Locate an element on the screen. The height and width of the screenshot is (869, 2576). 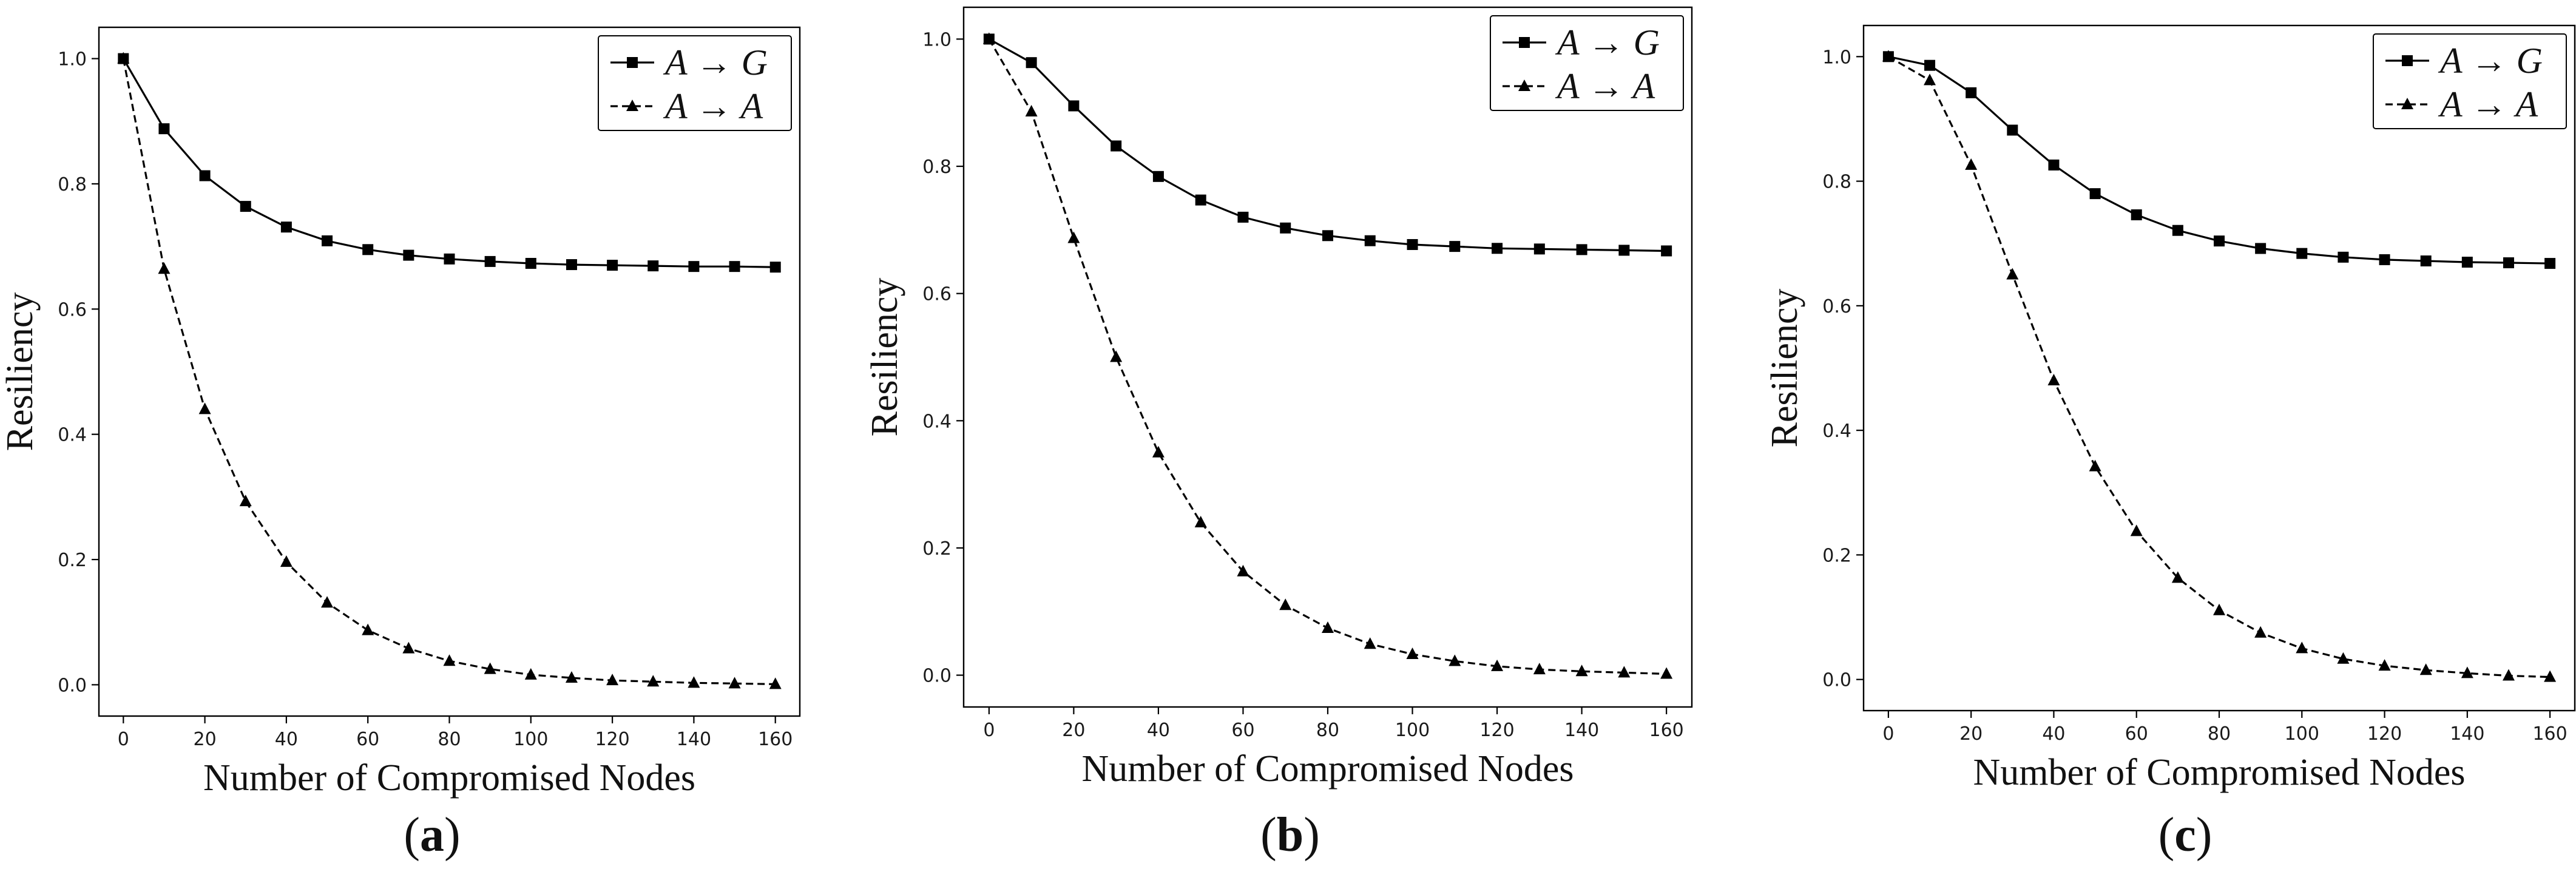
panel-label: (b) is located at coordinates (1290, 835).